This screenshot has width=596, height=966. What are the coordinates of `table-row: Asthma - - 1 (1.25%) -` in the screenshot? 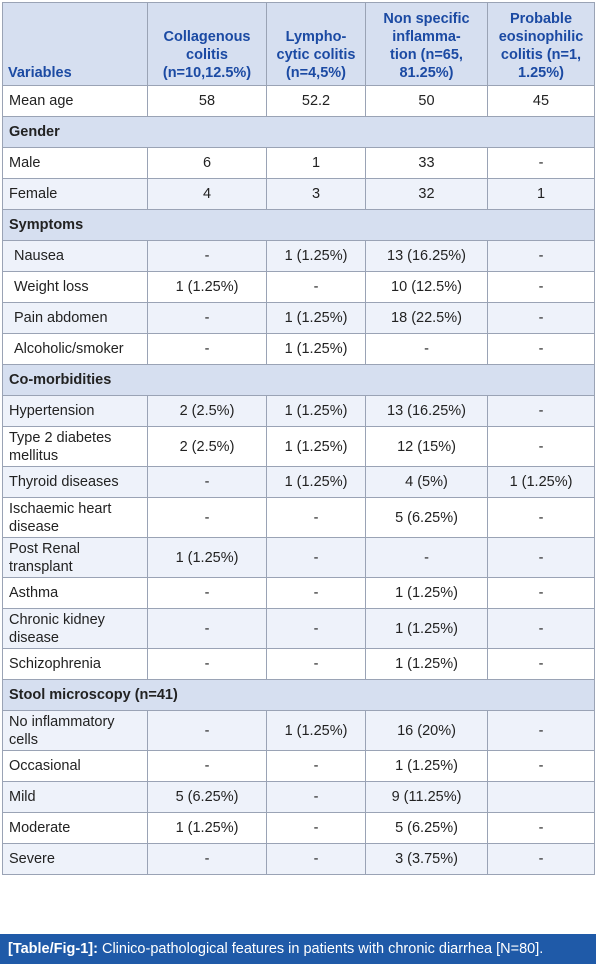 It's located at (298, 593).